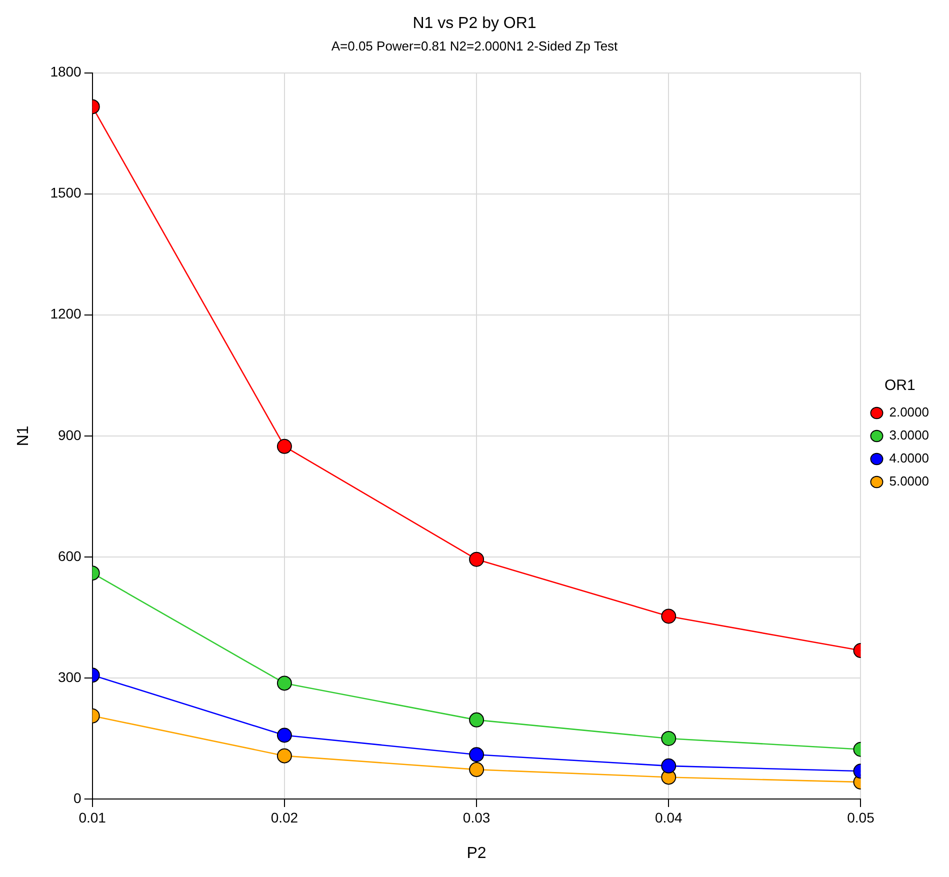  Describe the element at coordinates (66, 314) in the screenshot. I see `y-tick-label: 1200` at that location.